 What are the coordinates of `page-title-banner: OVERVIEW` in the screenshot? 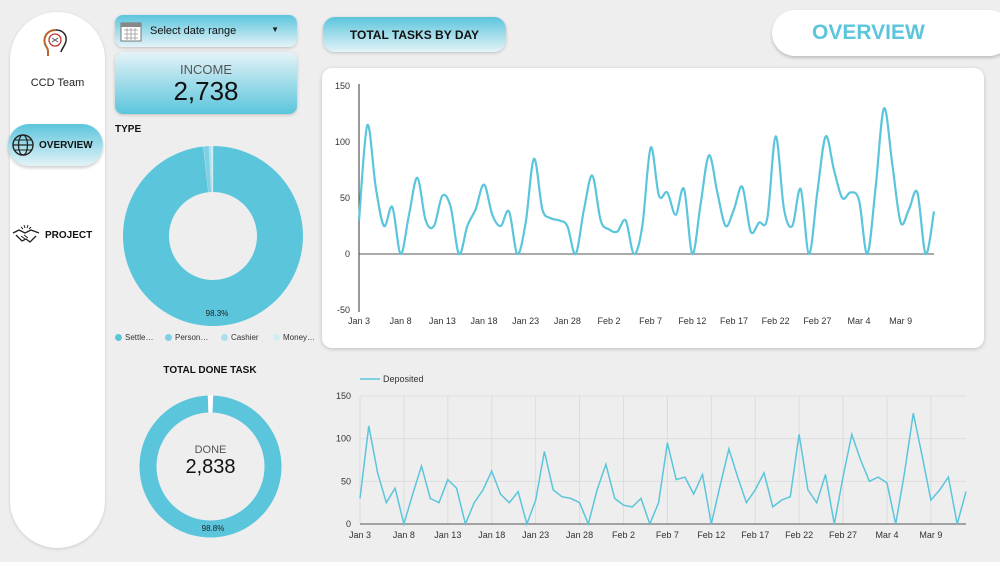 It's located at (886, 33).